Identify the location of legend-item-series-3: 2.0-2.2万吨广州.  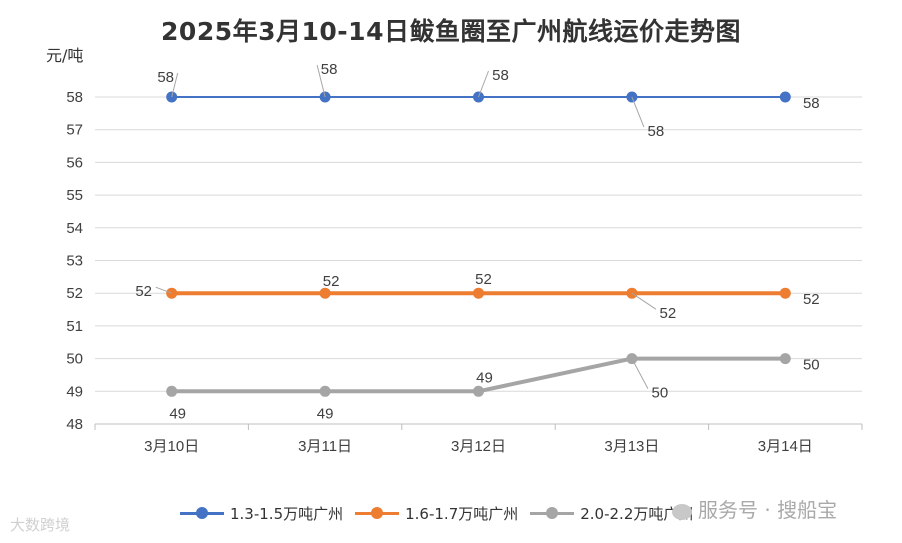
(611, 513).